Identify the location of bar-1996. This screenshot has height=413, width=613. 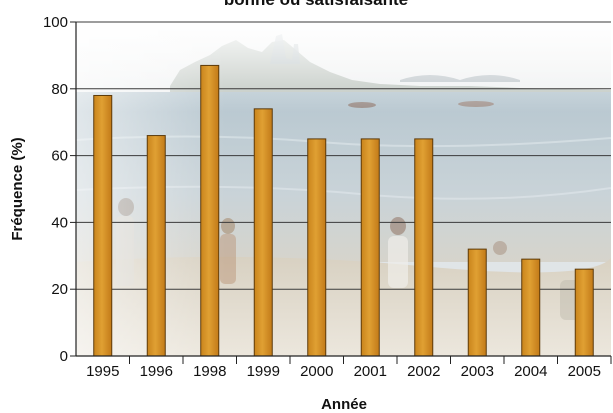
(156, 246).